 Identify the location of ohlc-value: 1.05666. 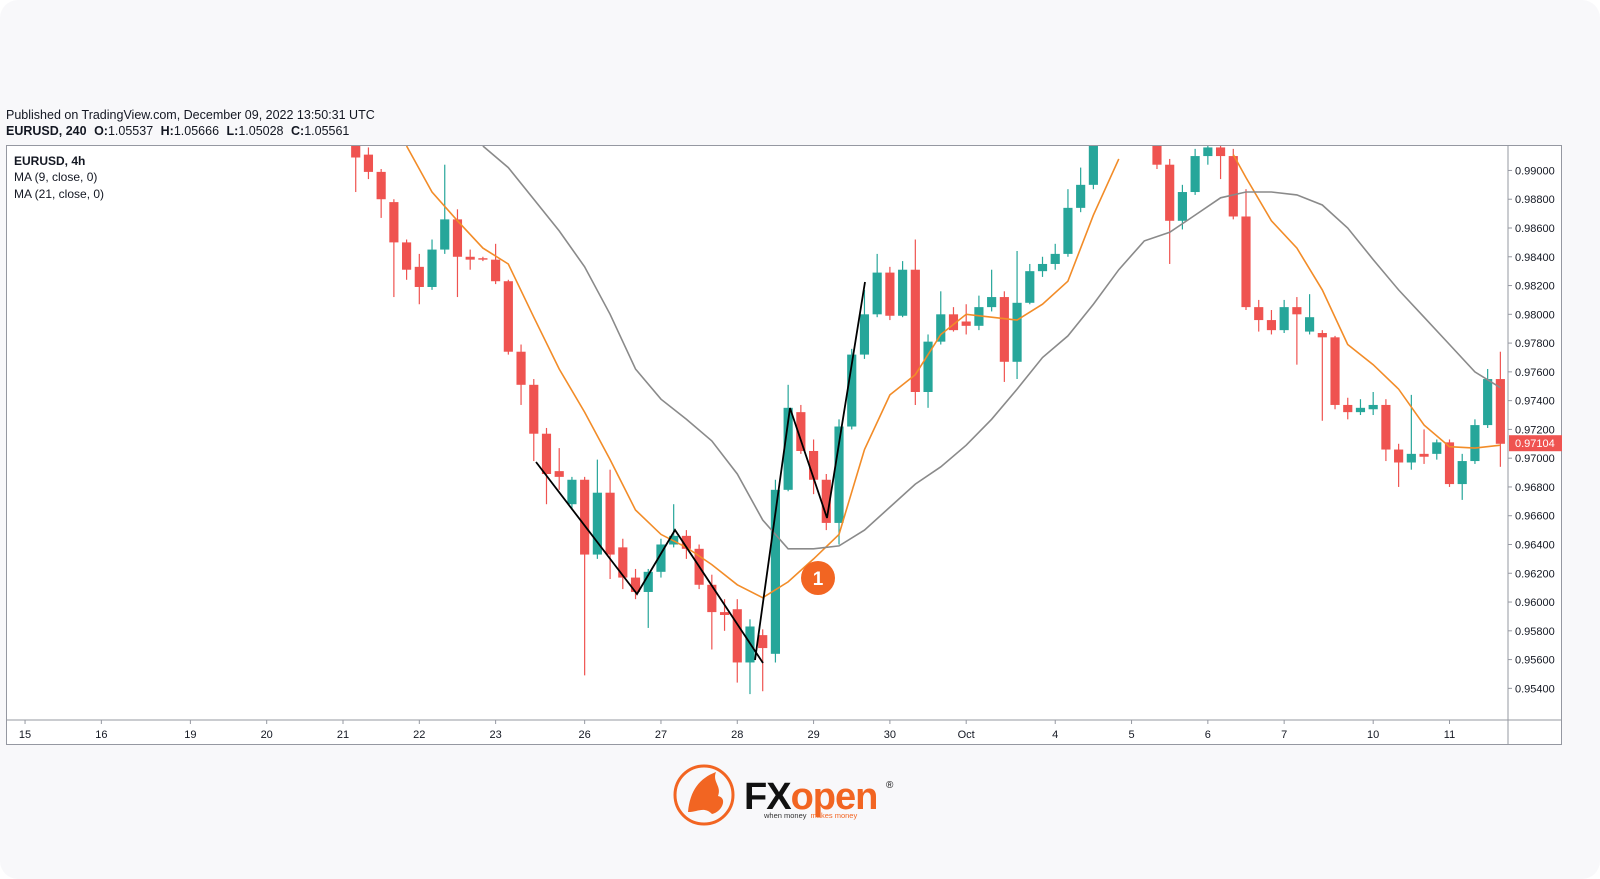
(196, 131).